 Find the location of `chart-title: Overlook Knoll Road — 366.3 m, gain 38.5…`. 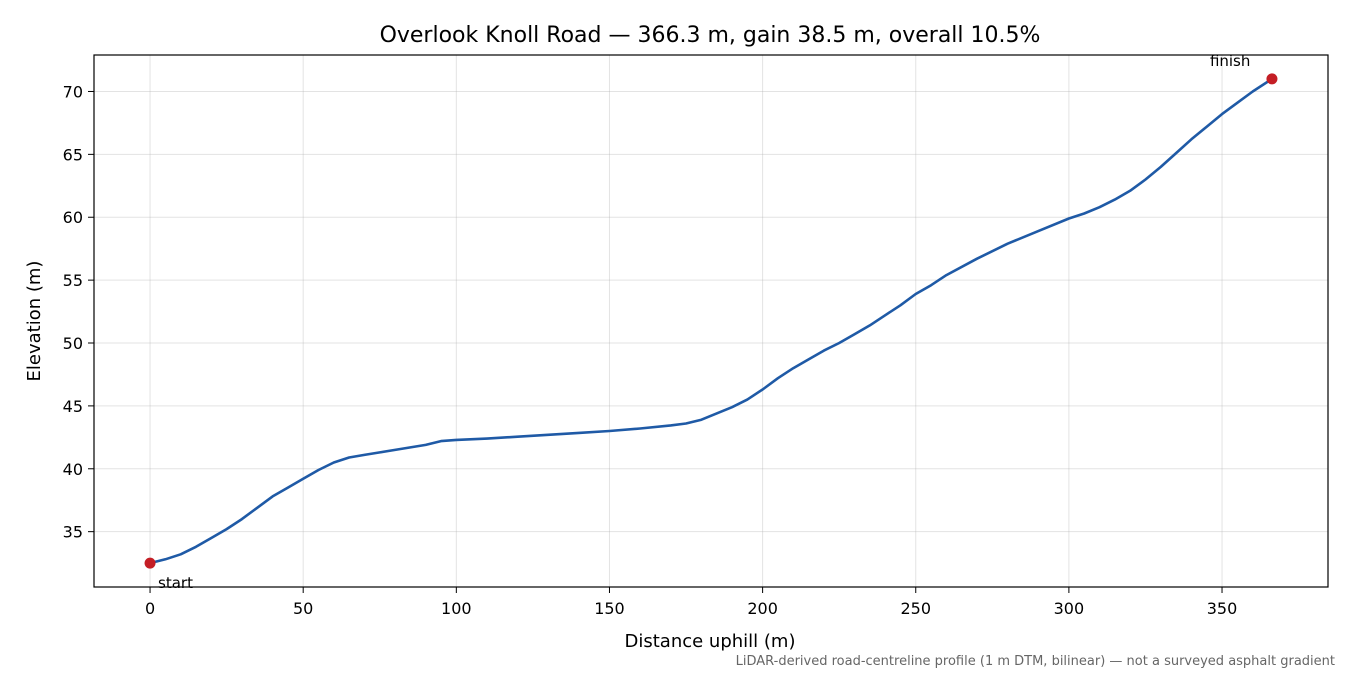

chart-title: Overlook Knoll Road — 366.3 m, gain 38.5… is located at coordinates (710, 35).